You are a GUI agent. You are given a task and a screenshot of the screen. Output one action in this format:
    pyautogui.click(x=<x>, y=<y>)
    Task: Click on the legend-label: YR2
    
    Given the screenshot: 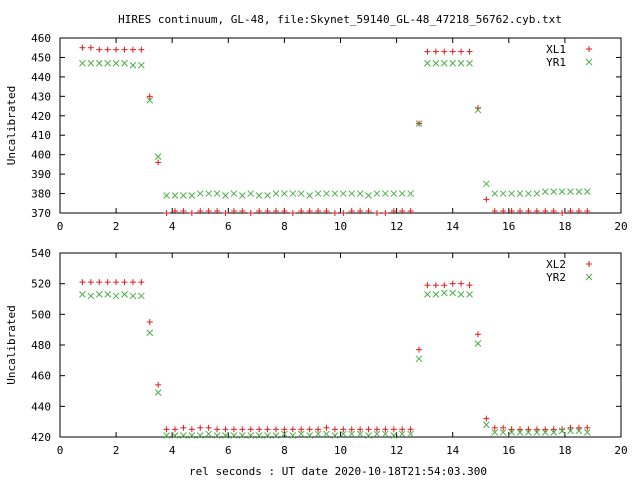 What is the action you would take?
    pyautogui.click(x=556, y=277)
    